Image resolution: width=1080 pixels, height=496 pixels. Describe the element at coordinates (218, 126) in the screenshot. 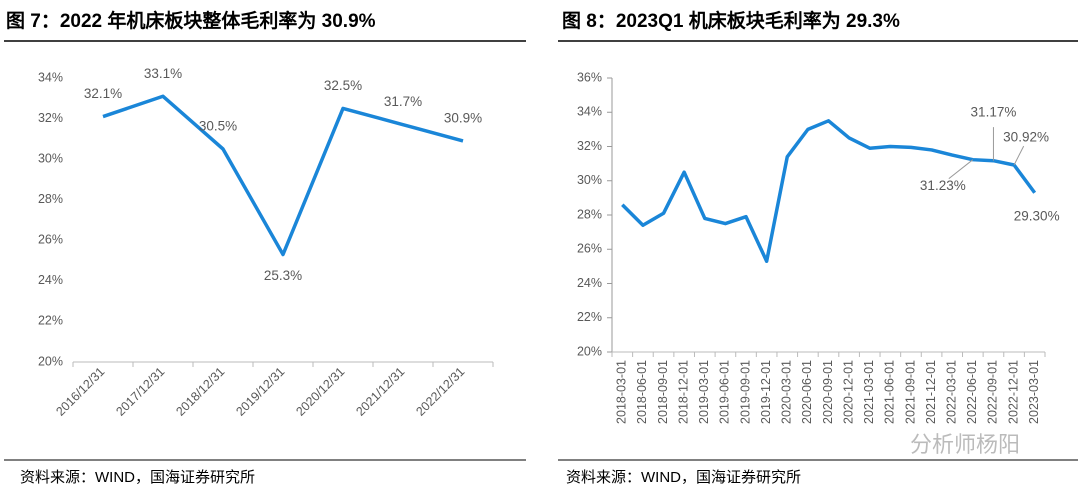

I see `value-label: 30.5%` at that location.